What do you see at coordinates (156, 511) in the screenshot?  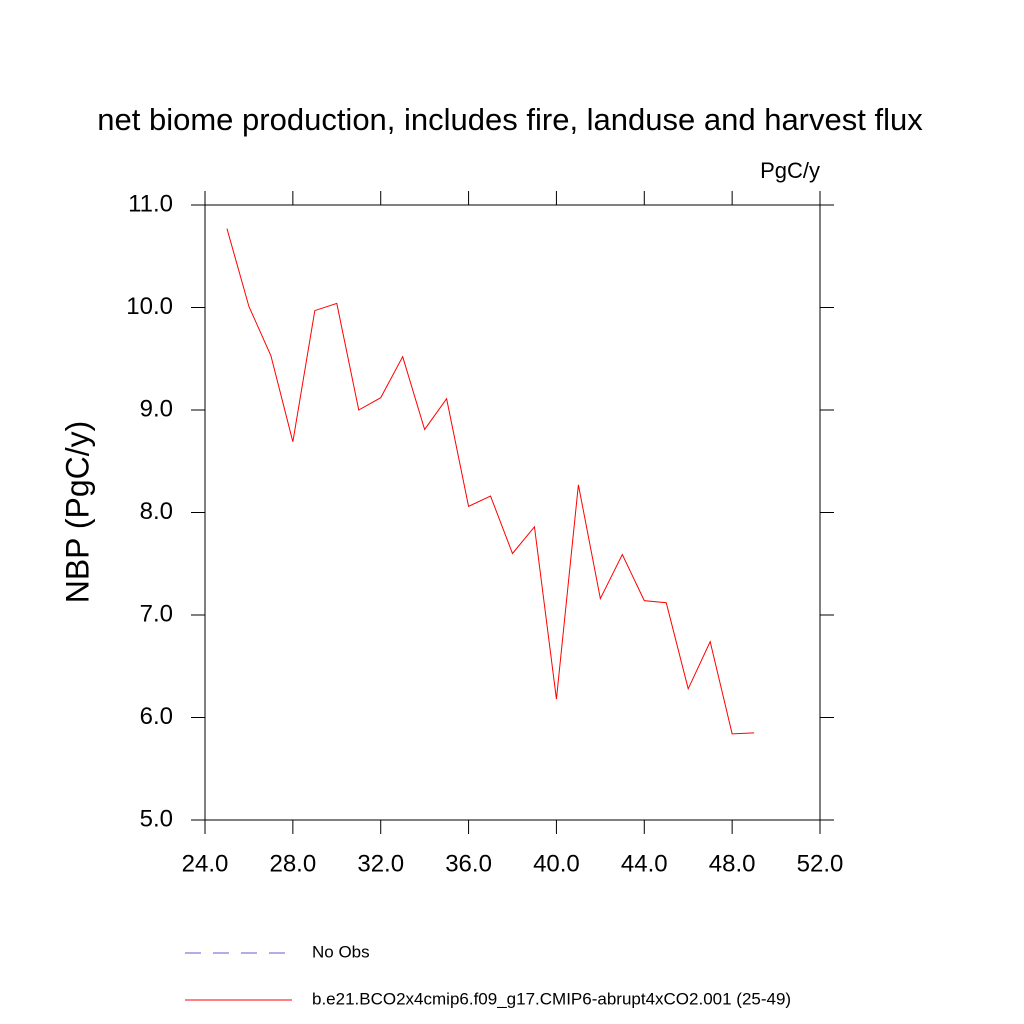 I see `y-tick-label: 8.0` at bounding box center [156, 511].